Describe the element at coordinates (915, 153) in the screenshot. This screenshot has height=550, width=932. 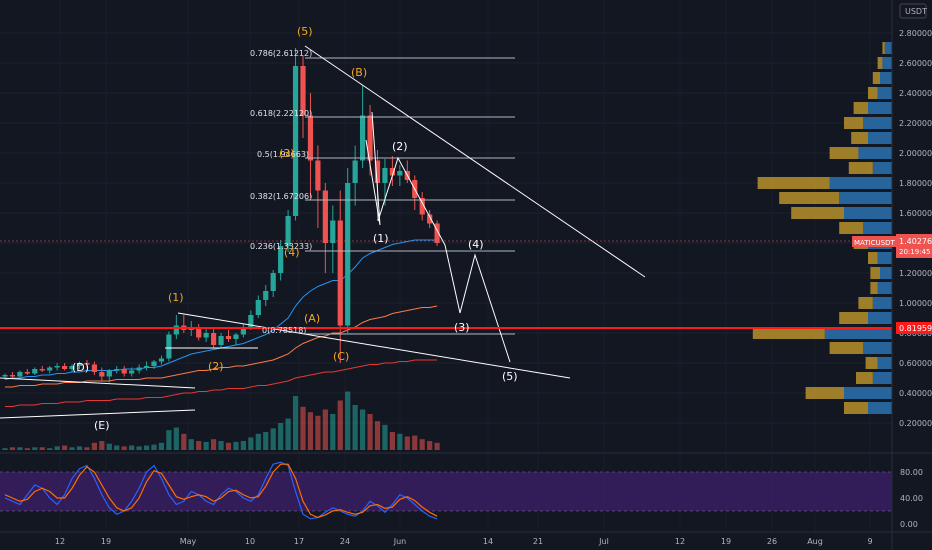
I see `price-tick-label: 2.00000` at that location.